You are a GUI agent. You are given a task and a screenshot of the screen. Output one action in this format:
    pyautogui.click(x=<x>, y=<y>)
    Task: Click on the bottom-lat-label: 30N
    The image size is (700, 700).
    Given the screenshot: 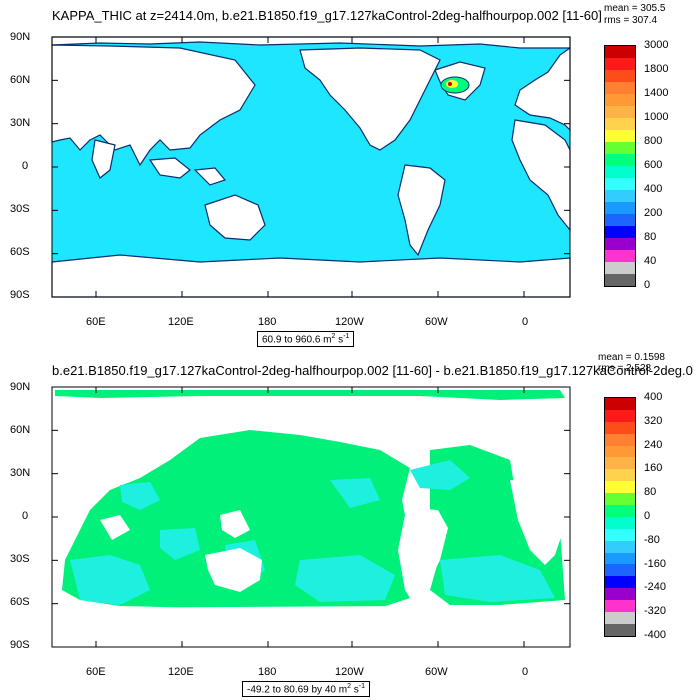 What is the action you would take?
    pyautogui.click(x=20, y=473)
    